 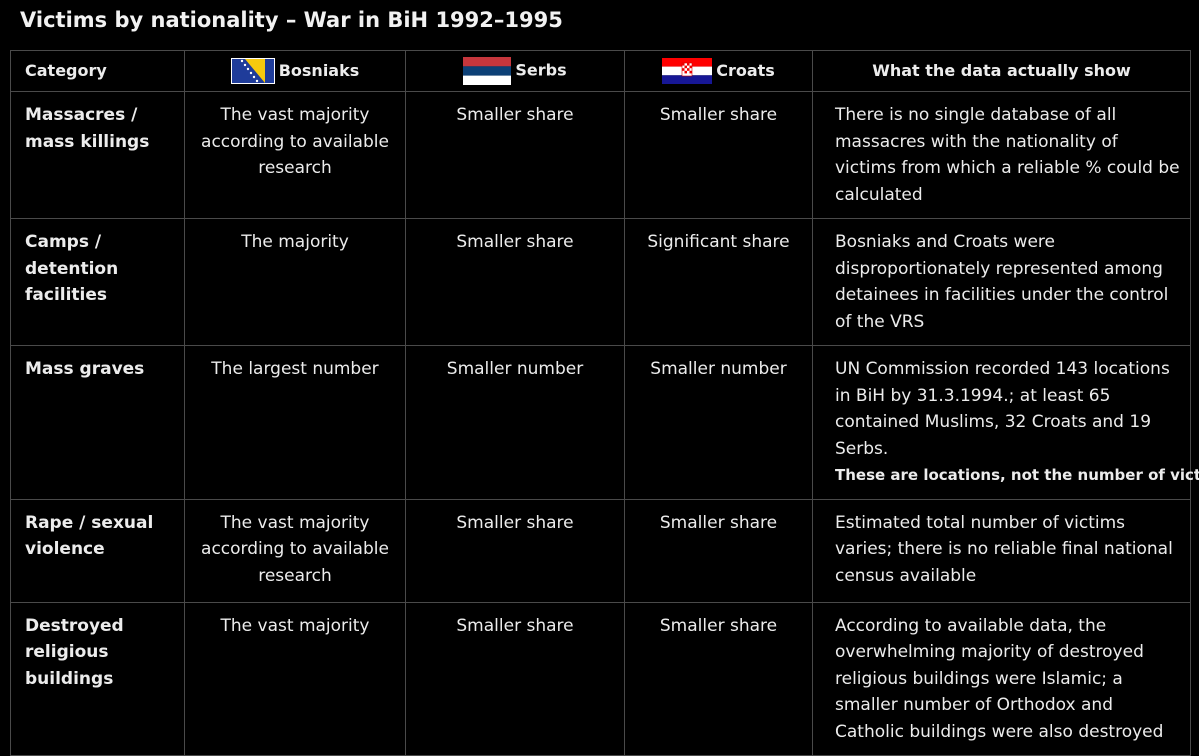 What do you see at coordinates (97, 422) in the screenshot?
I see `table-cell: Mass graves` at bounding box center [97, 422].